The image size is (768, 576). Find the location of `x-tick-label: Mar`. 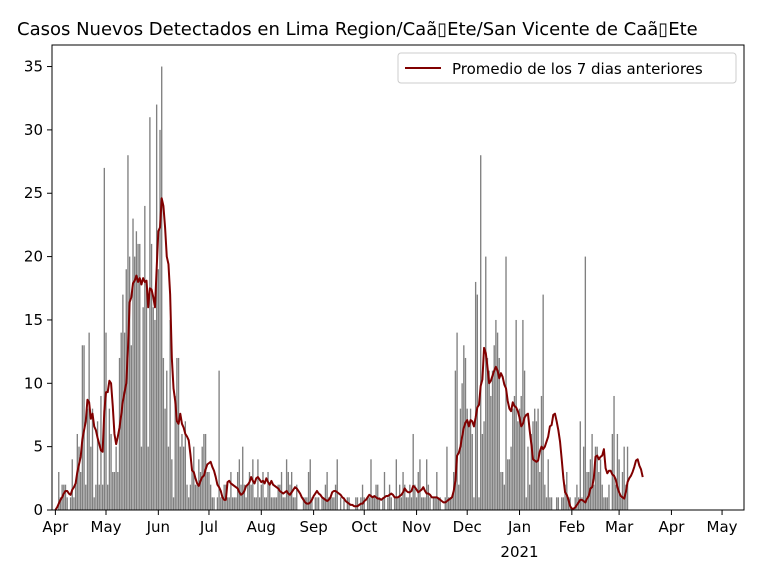

x-tick-label: Mar is located at coordinates (619, 527).